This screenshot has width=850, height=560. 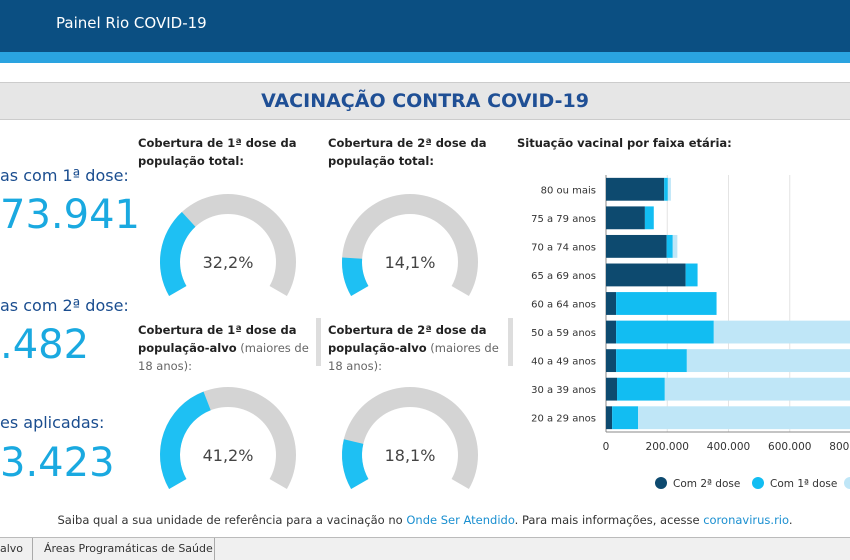 I want to click on y-tick-label: 50 a 59 anos, so click(x=563, y=333).